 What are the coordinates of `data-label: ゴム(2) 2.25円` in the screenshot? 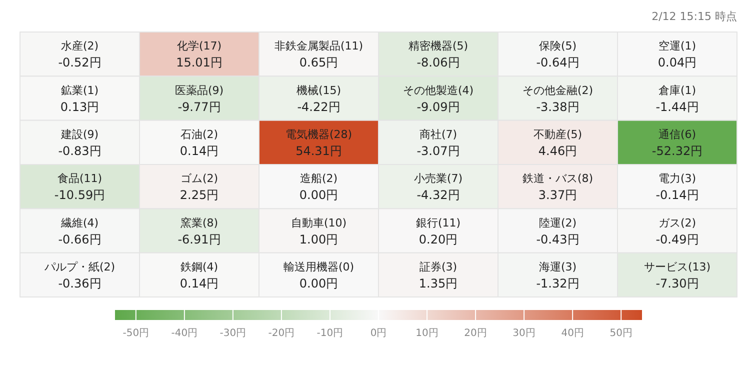 It's located at (199, 187).